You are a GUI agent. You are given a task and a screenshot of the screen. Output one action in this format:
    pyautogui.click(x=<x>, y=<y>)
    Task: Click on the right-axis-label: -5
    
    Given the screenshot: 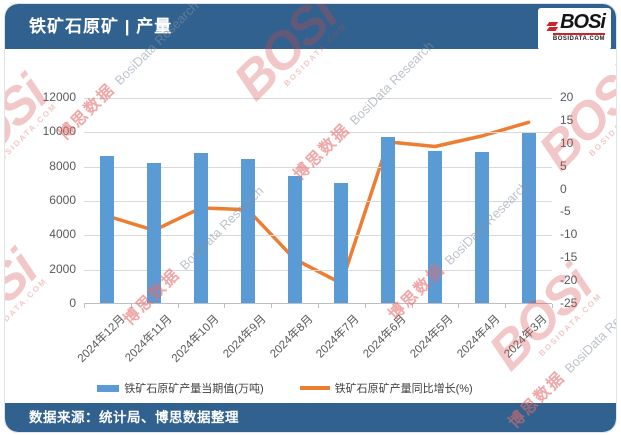 What is the action you would take?
    pyautogui.click(x=565, y=211)
    